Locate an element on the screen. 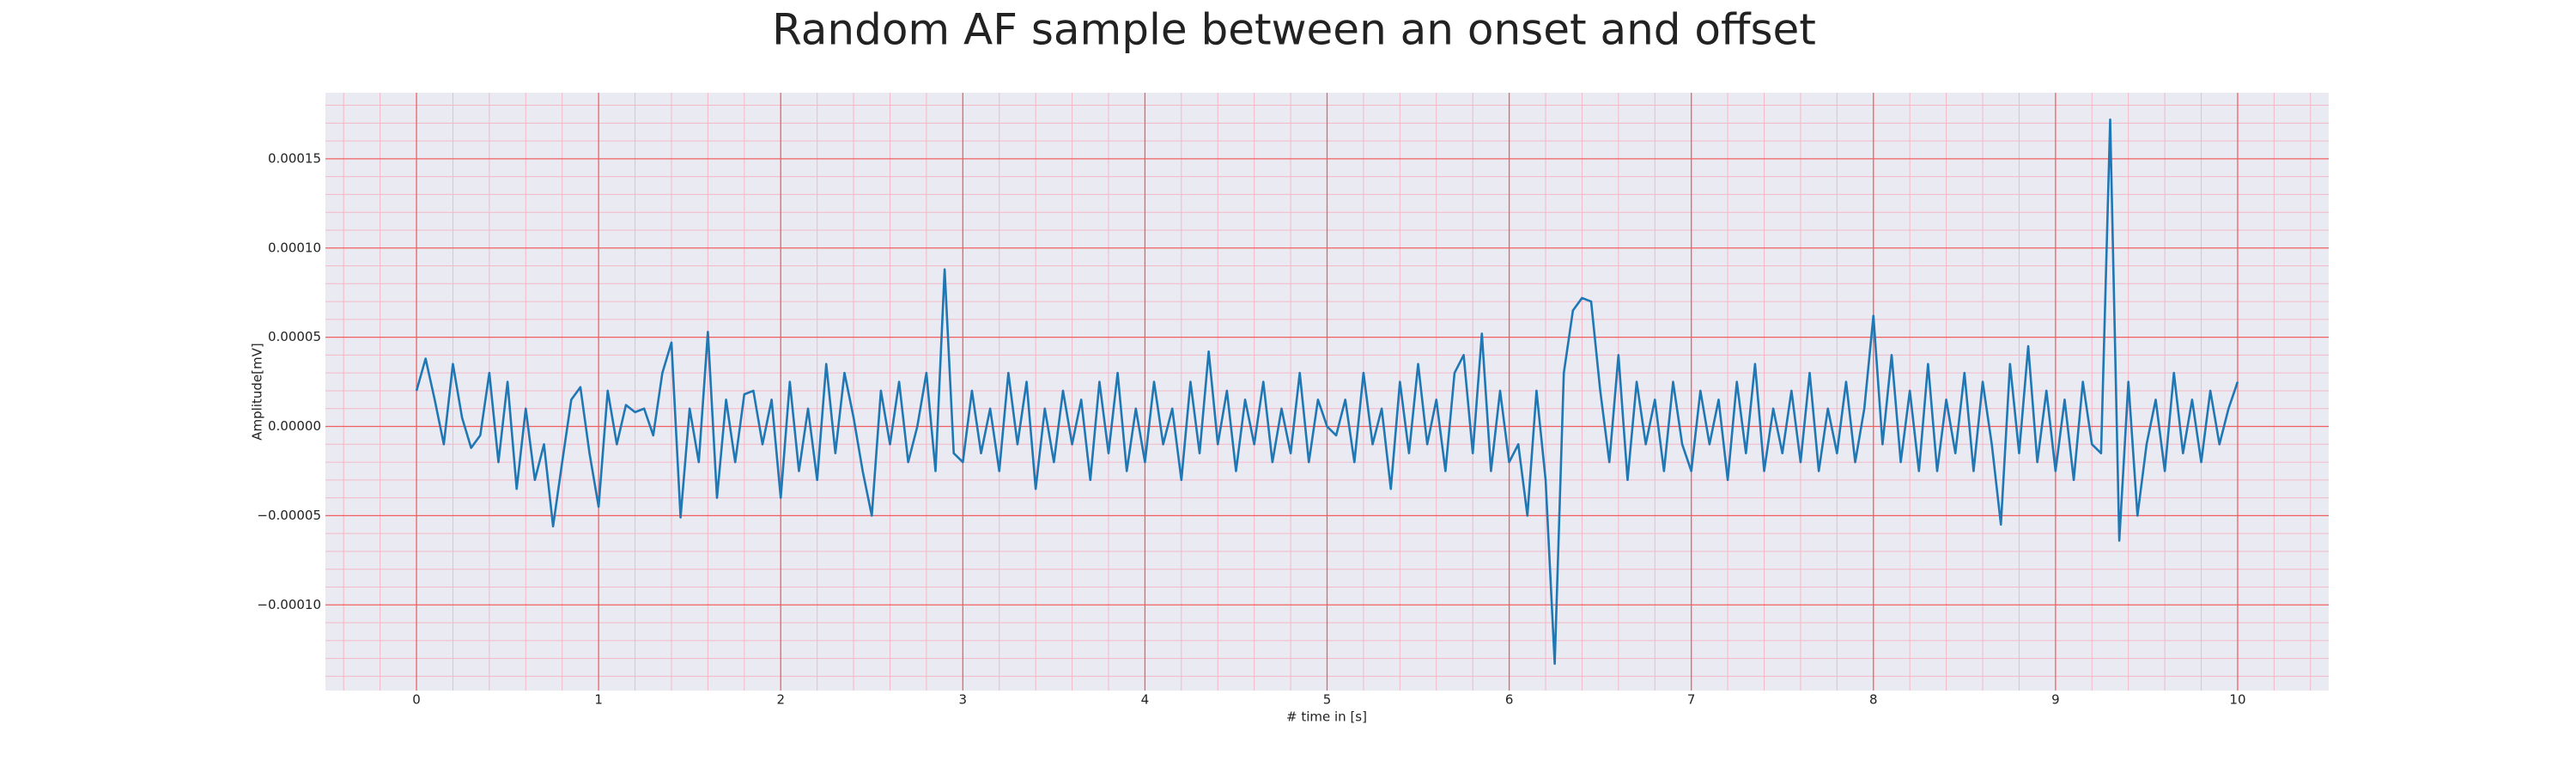 Image resolution: width=2576 pixels, height=773 pixels. y-tick-label: 0.00005 is located at coordinates (294, 336).